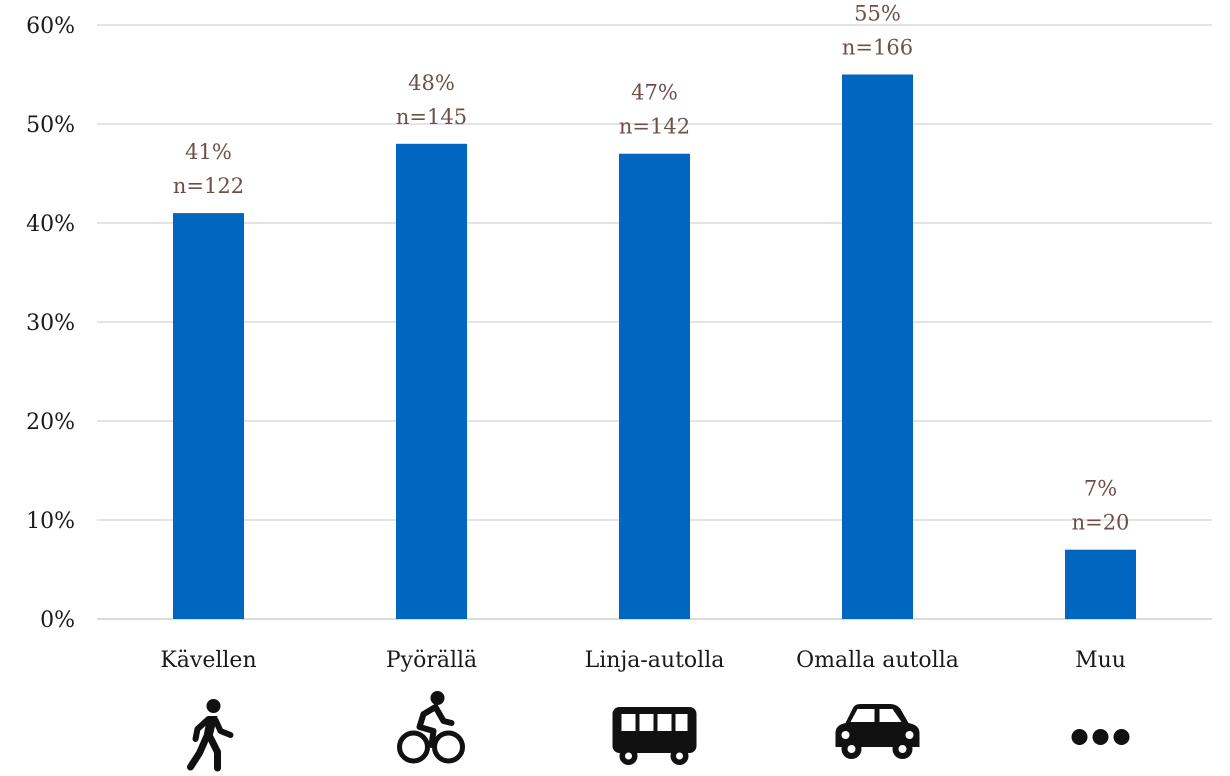 This screenshot has height=776, width=1230. I want to click on ellipsis-icon, so click(1100, 737).